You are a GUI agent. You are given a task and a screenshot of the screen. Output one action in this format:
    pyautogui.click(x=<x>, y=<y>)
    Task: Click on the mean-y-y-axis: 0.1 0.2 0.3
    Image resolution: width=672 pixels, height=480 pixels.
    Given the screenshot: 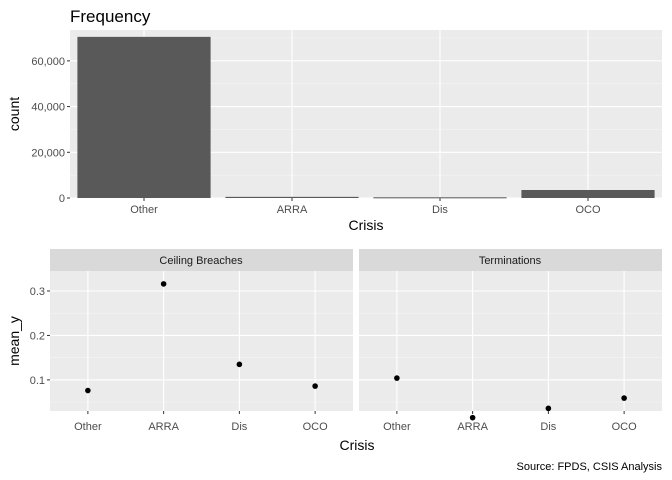 What is the action you would take?
    pyautogui.click(x=40, y=336)
    